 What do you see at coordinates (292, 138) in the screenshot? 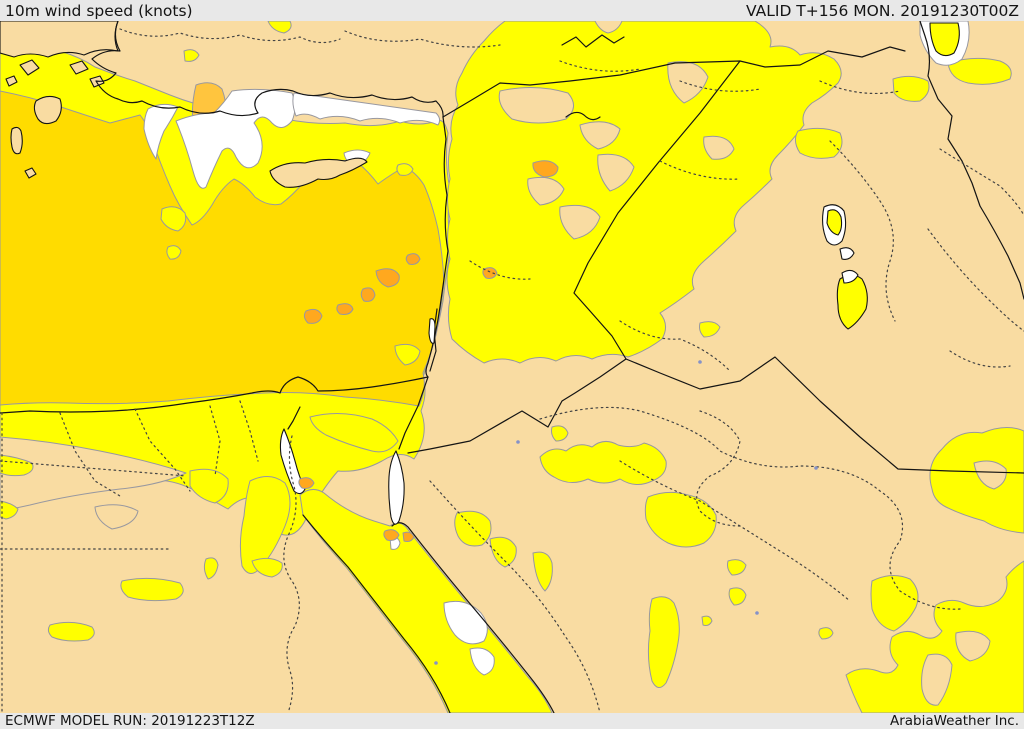
I see `antalya-calm-white` at bounding box center [292, 138].